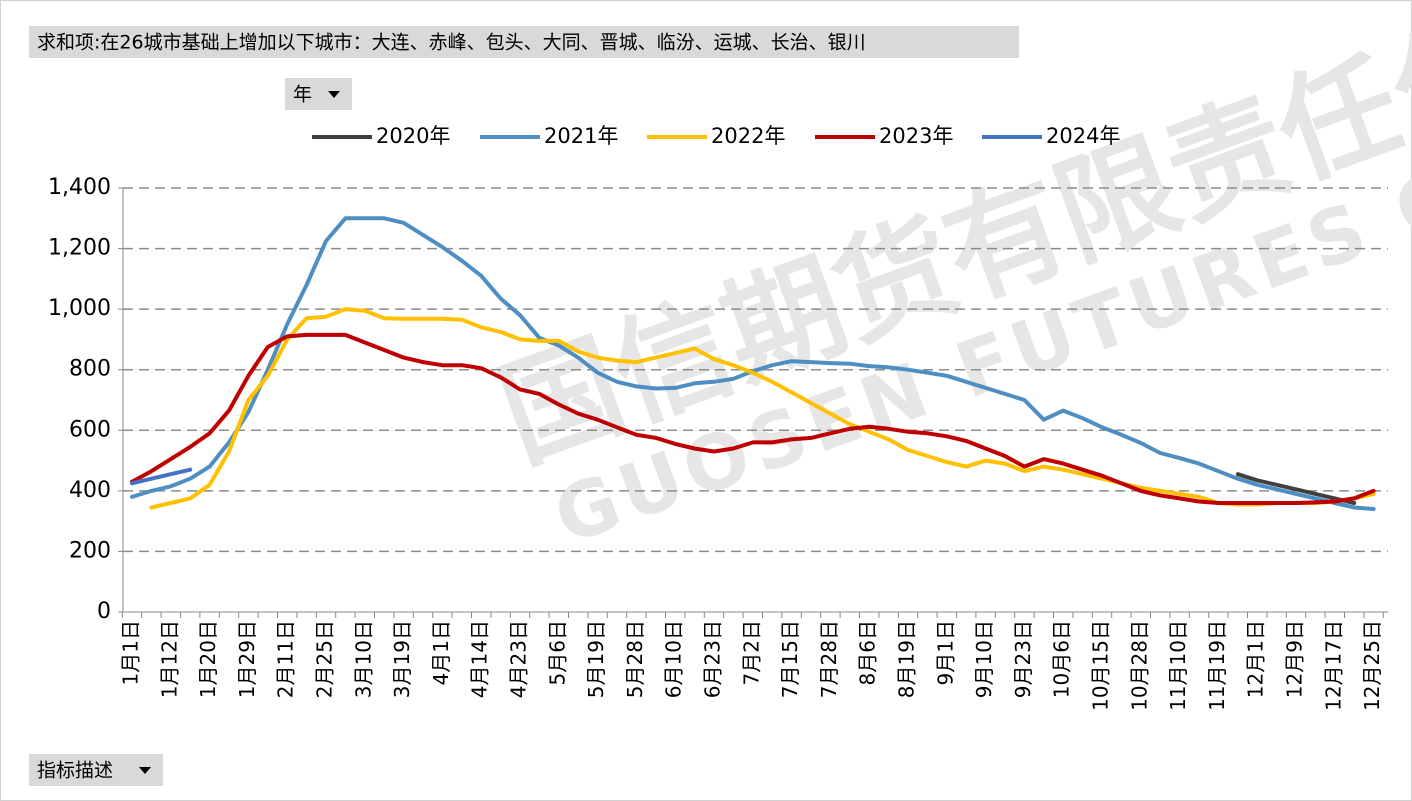  I want to click on x-tick-label: 9月1日, so click(945, 652).